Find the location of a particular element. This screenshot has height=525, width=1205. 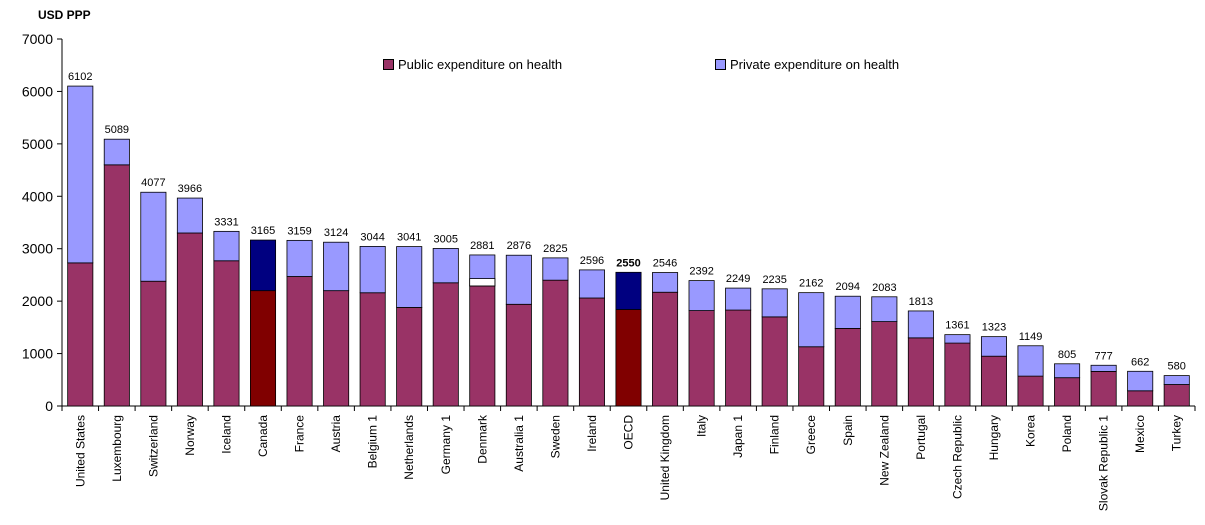

x-tick-label: Belgium 1 is located at coordinates (373, 442).